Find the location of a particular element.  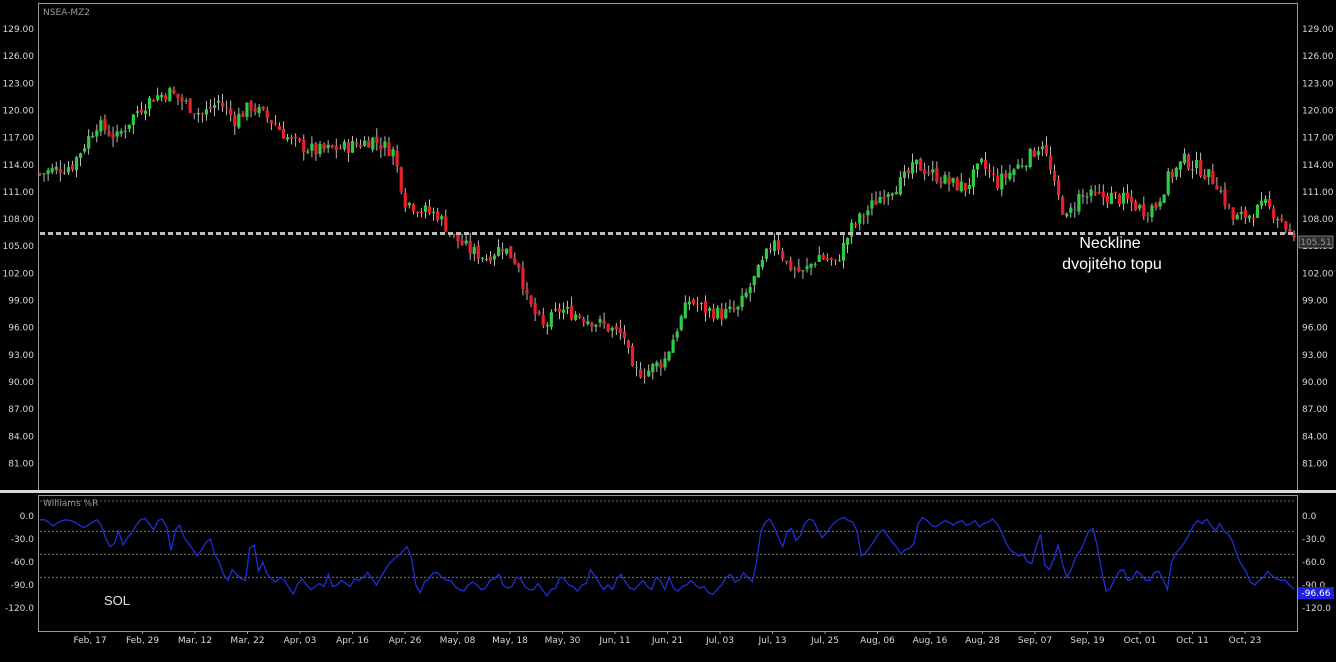

price-ytick-left: 84.00 is located at coordinates (21, 437).